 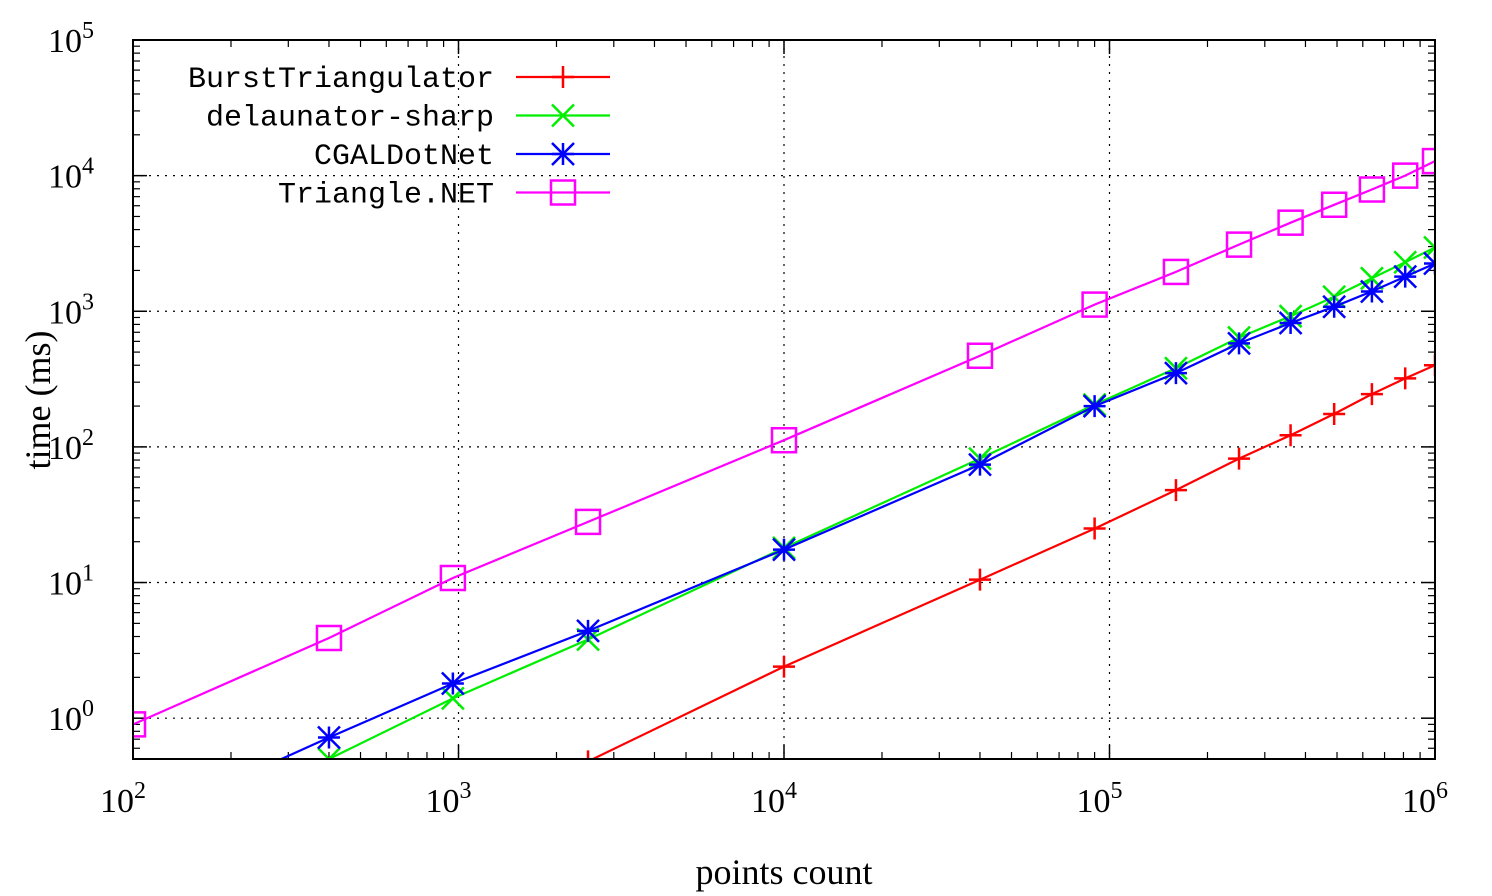 I want to click on y-axis-title: time (ms), so click(x=38, y=400).